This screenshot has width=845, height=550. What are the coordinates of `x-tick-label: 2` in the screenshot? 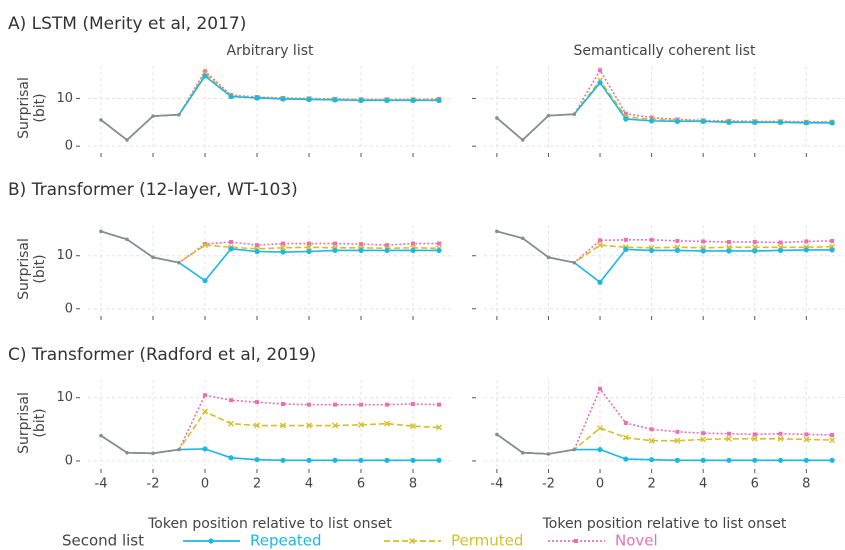 It's located at (257, 484).